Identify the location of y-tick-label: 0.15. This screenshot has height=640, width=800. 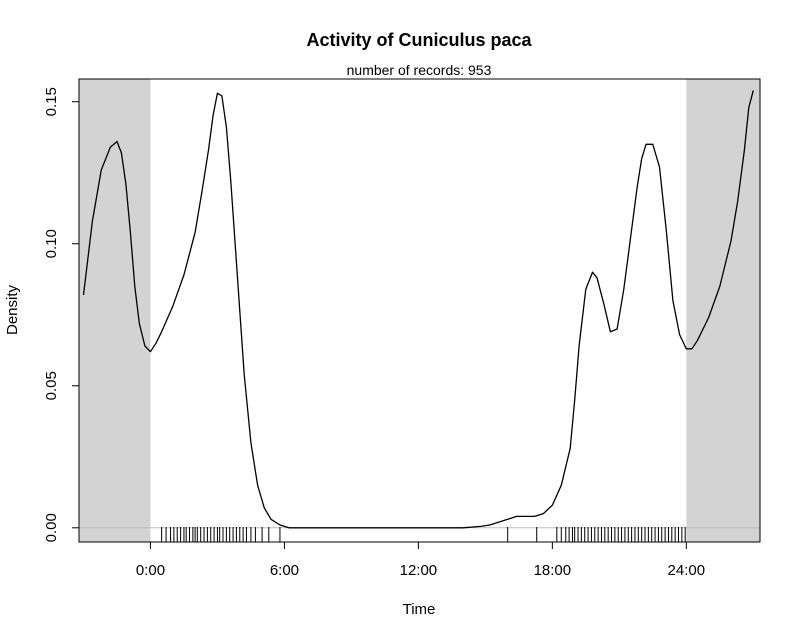
(51, 101).